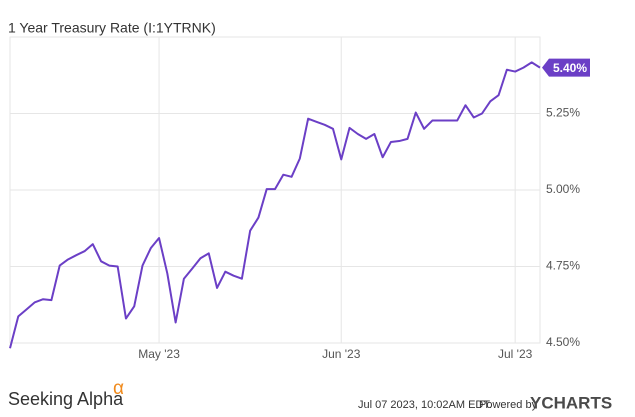 This screenshot has height=417, width=635. Describe the element at coordinates (112, 28) in the screenshot. I see `chart-title: 1 Year Treasury Rate (I:1YTRNK)` at that location.